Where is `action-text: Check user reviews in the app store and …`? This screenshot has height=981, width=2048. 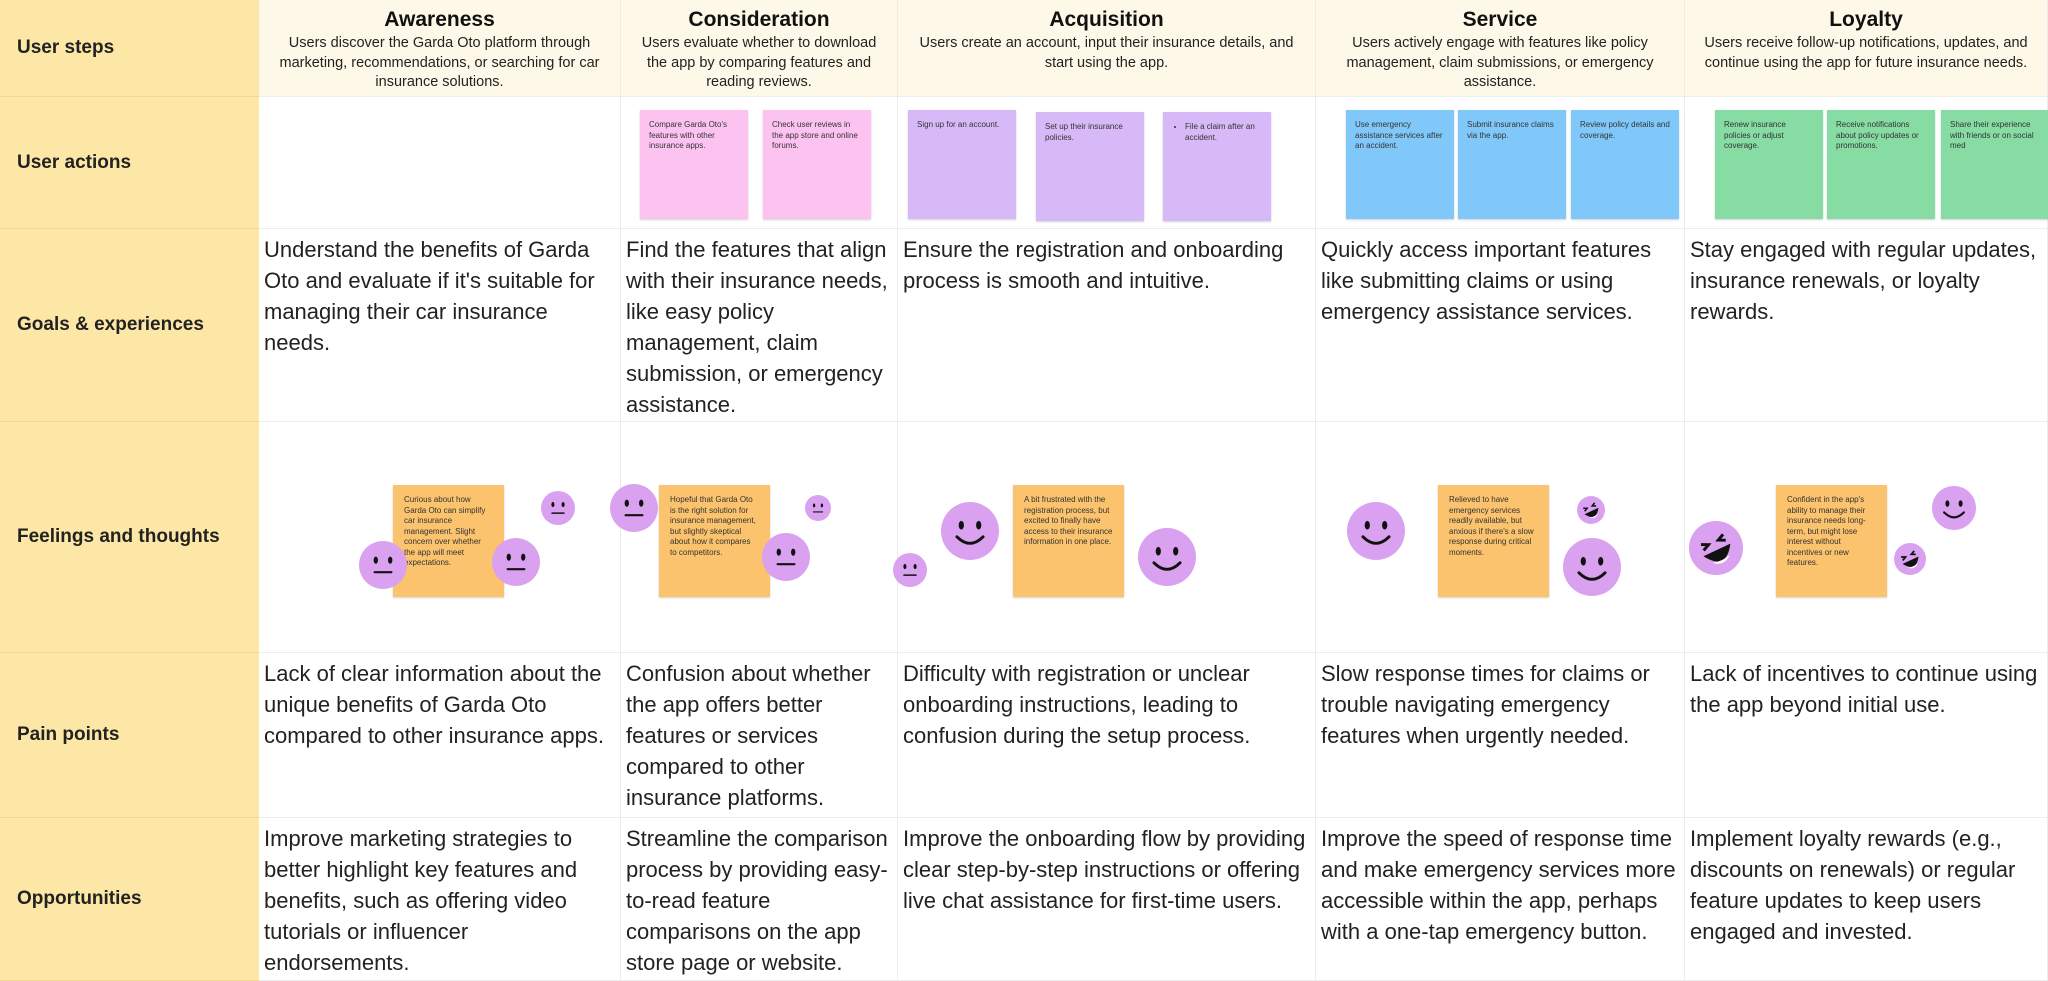 action-text: Check user reviews in the app store and … is located at coordinates (815, 135).